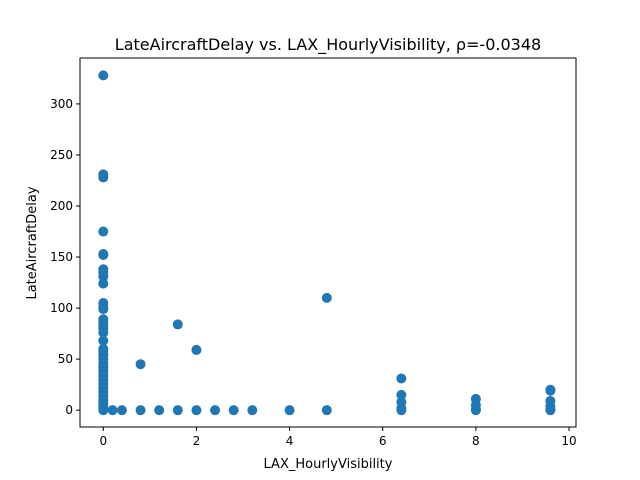  I want to click on x-tick-label: 6, so click(383, 441).